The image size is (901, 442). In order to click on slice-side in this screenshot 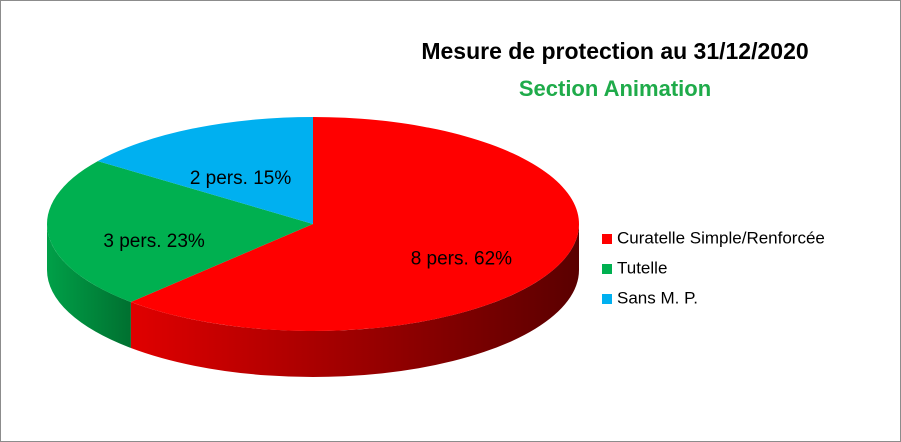, I will do `click(89, 286)`.